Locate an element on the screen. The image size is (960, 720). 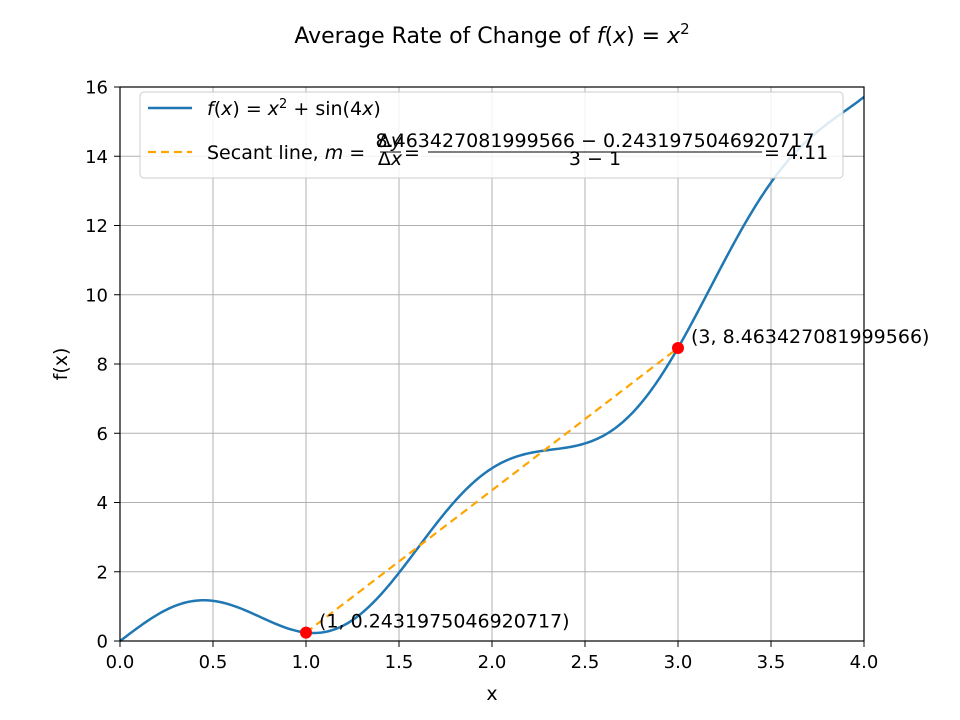
x-axis-label: x is located at coordinates (491, 694).